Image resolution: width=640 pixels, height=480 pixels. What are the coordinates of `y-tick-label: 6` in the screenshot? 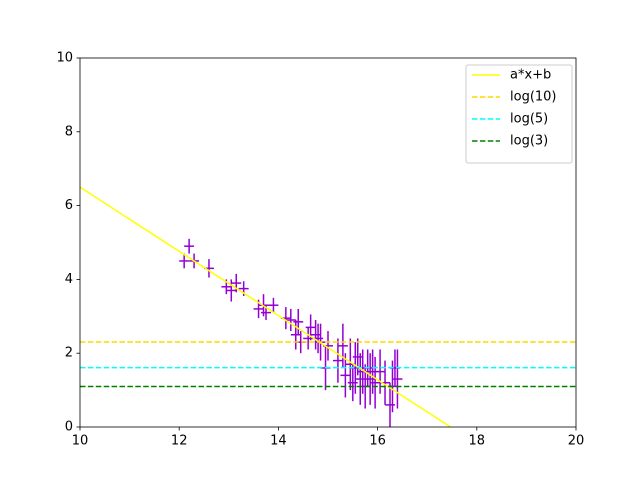 It's located at (69, 205).